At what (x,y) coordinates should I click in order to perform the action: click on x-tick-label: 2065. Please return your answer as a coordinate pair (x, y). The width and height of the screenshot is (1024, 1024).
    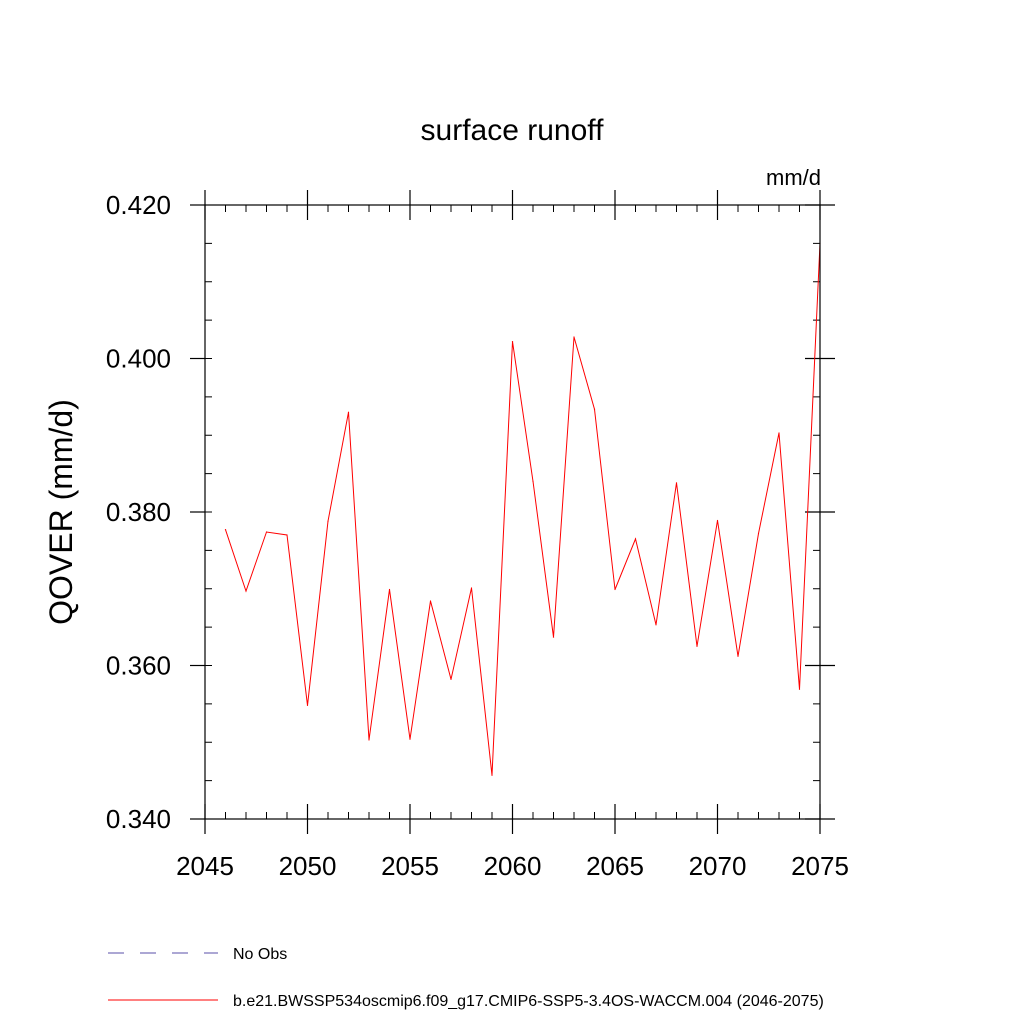
    Looking at the image, I should click on (615, 866).